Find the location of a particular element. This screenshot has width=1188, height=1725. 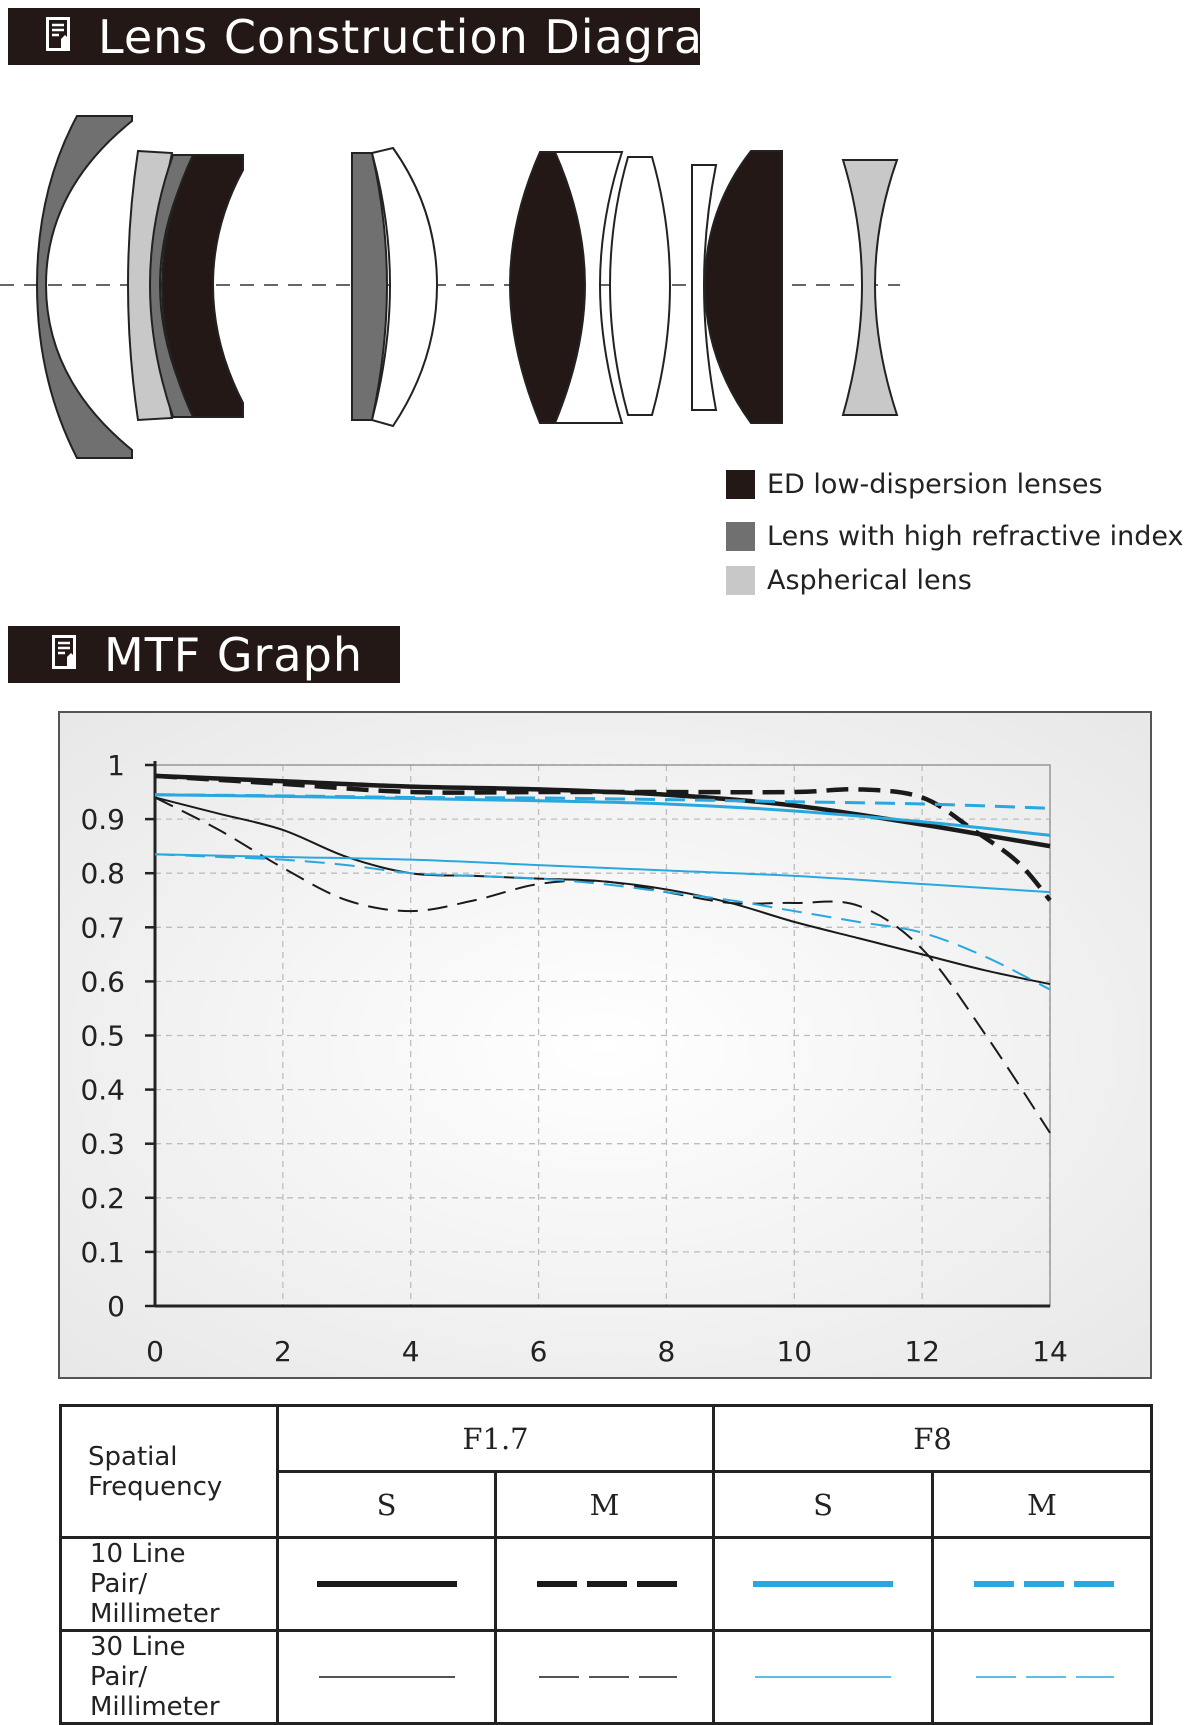

legend-label-ed: ED low-dispersion lenses is located at coordinates (935, 484).